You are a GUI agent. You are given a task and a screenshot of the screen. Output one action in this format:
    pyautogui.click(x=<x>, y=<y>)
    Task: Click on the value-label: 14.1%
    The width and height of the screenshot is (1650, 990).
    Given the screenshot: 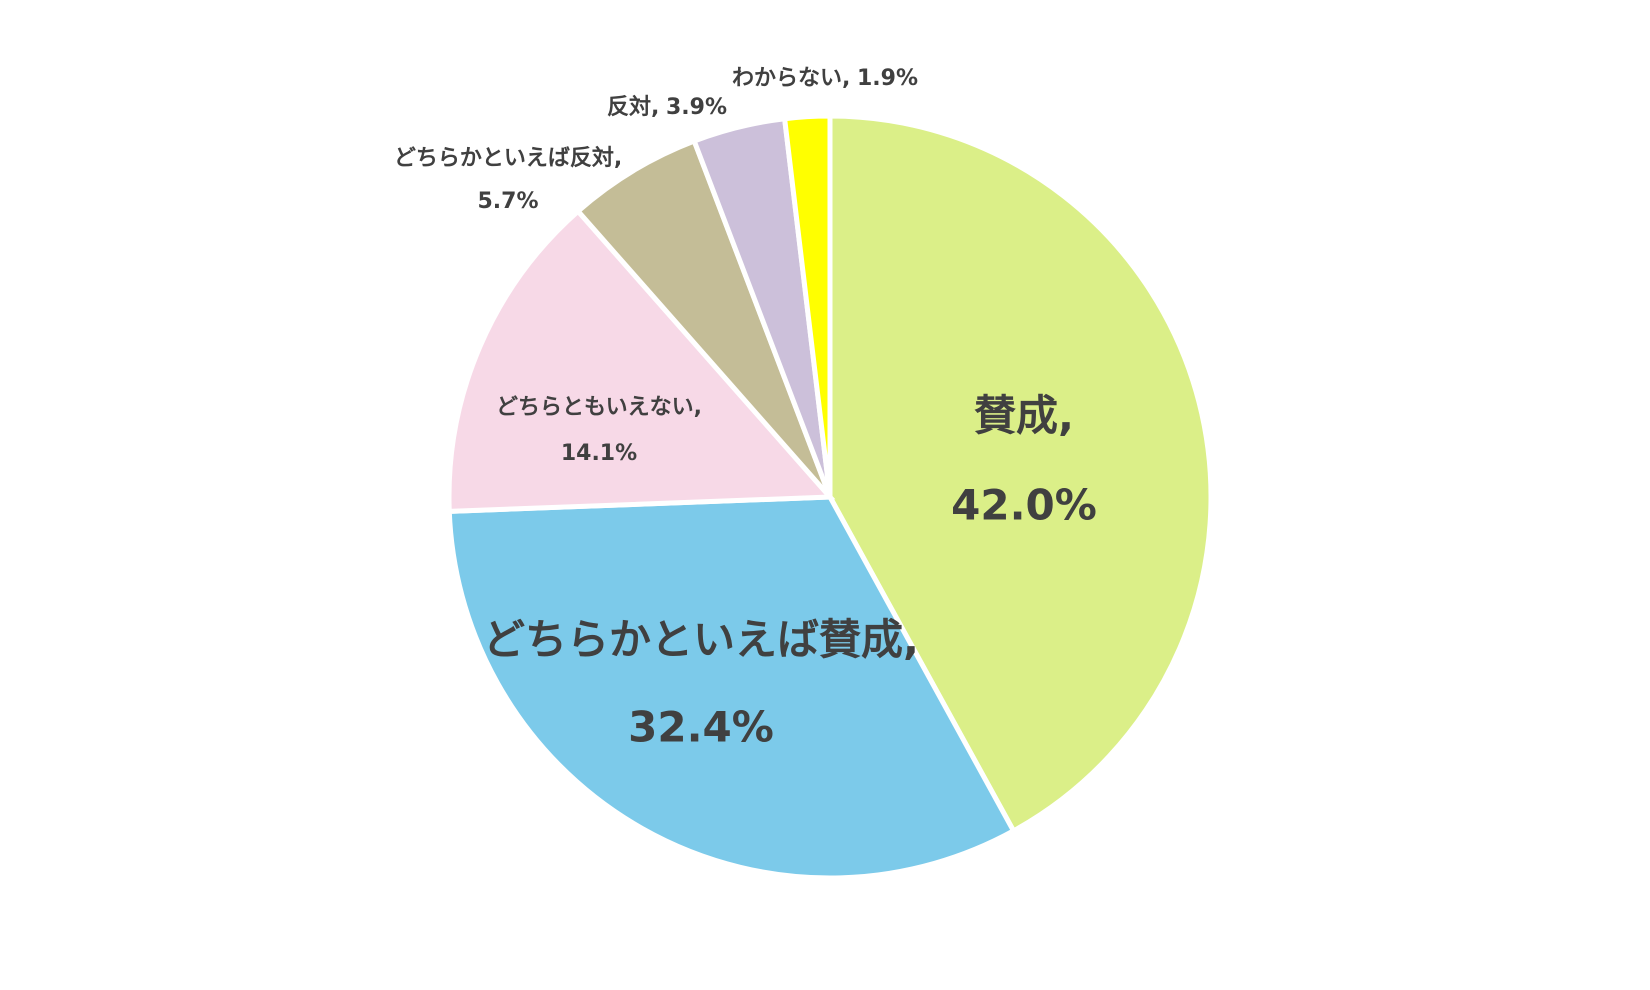 What is the action you would take?
    pyautogui.click(x=599, y=453)
    